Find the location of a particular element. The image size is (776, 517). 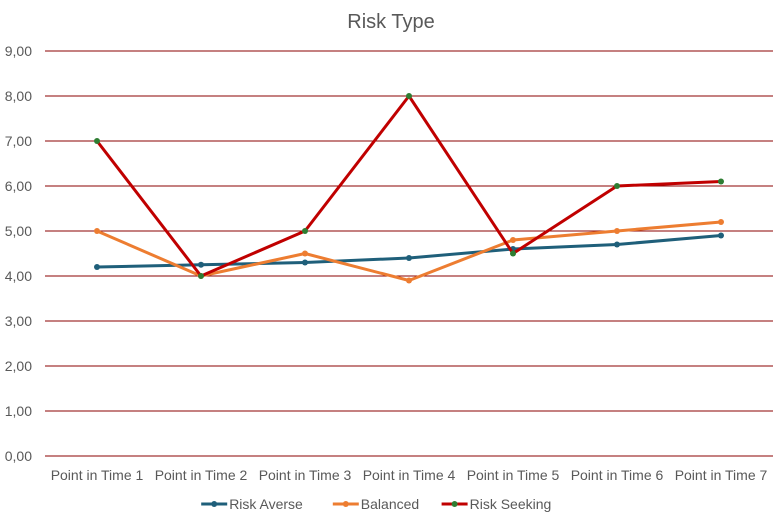

legend-label: Risk Averse is located at coordinates (266, 504).